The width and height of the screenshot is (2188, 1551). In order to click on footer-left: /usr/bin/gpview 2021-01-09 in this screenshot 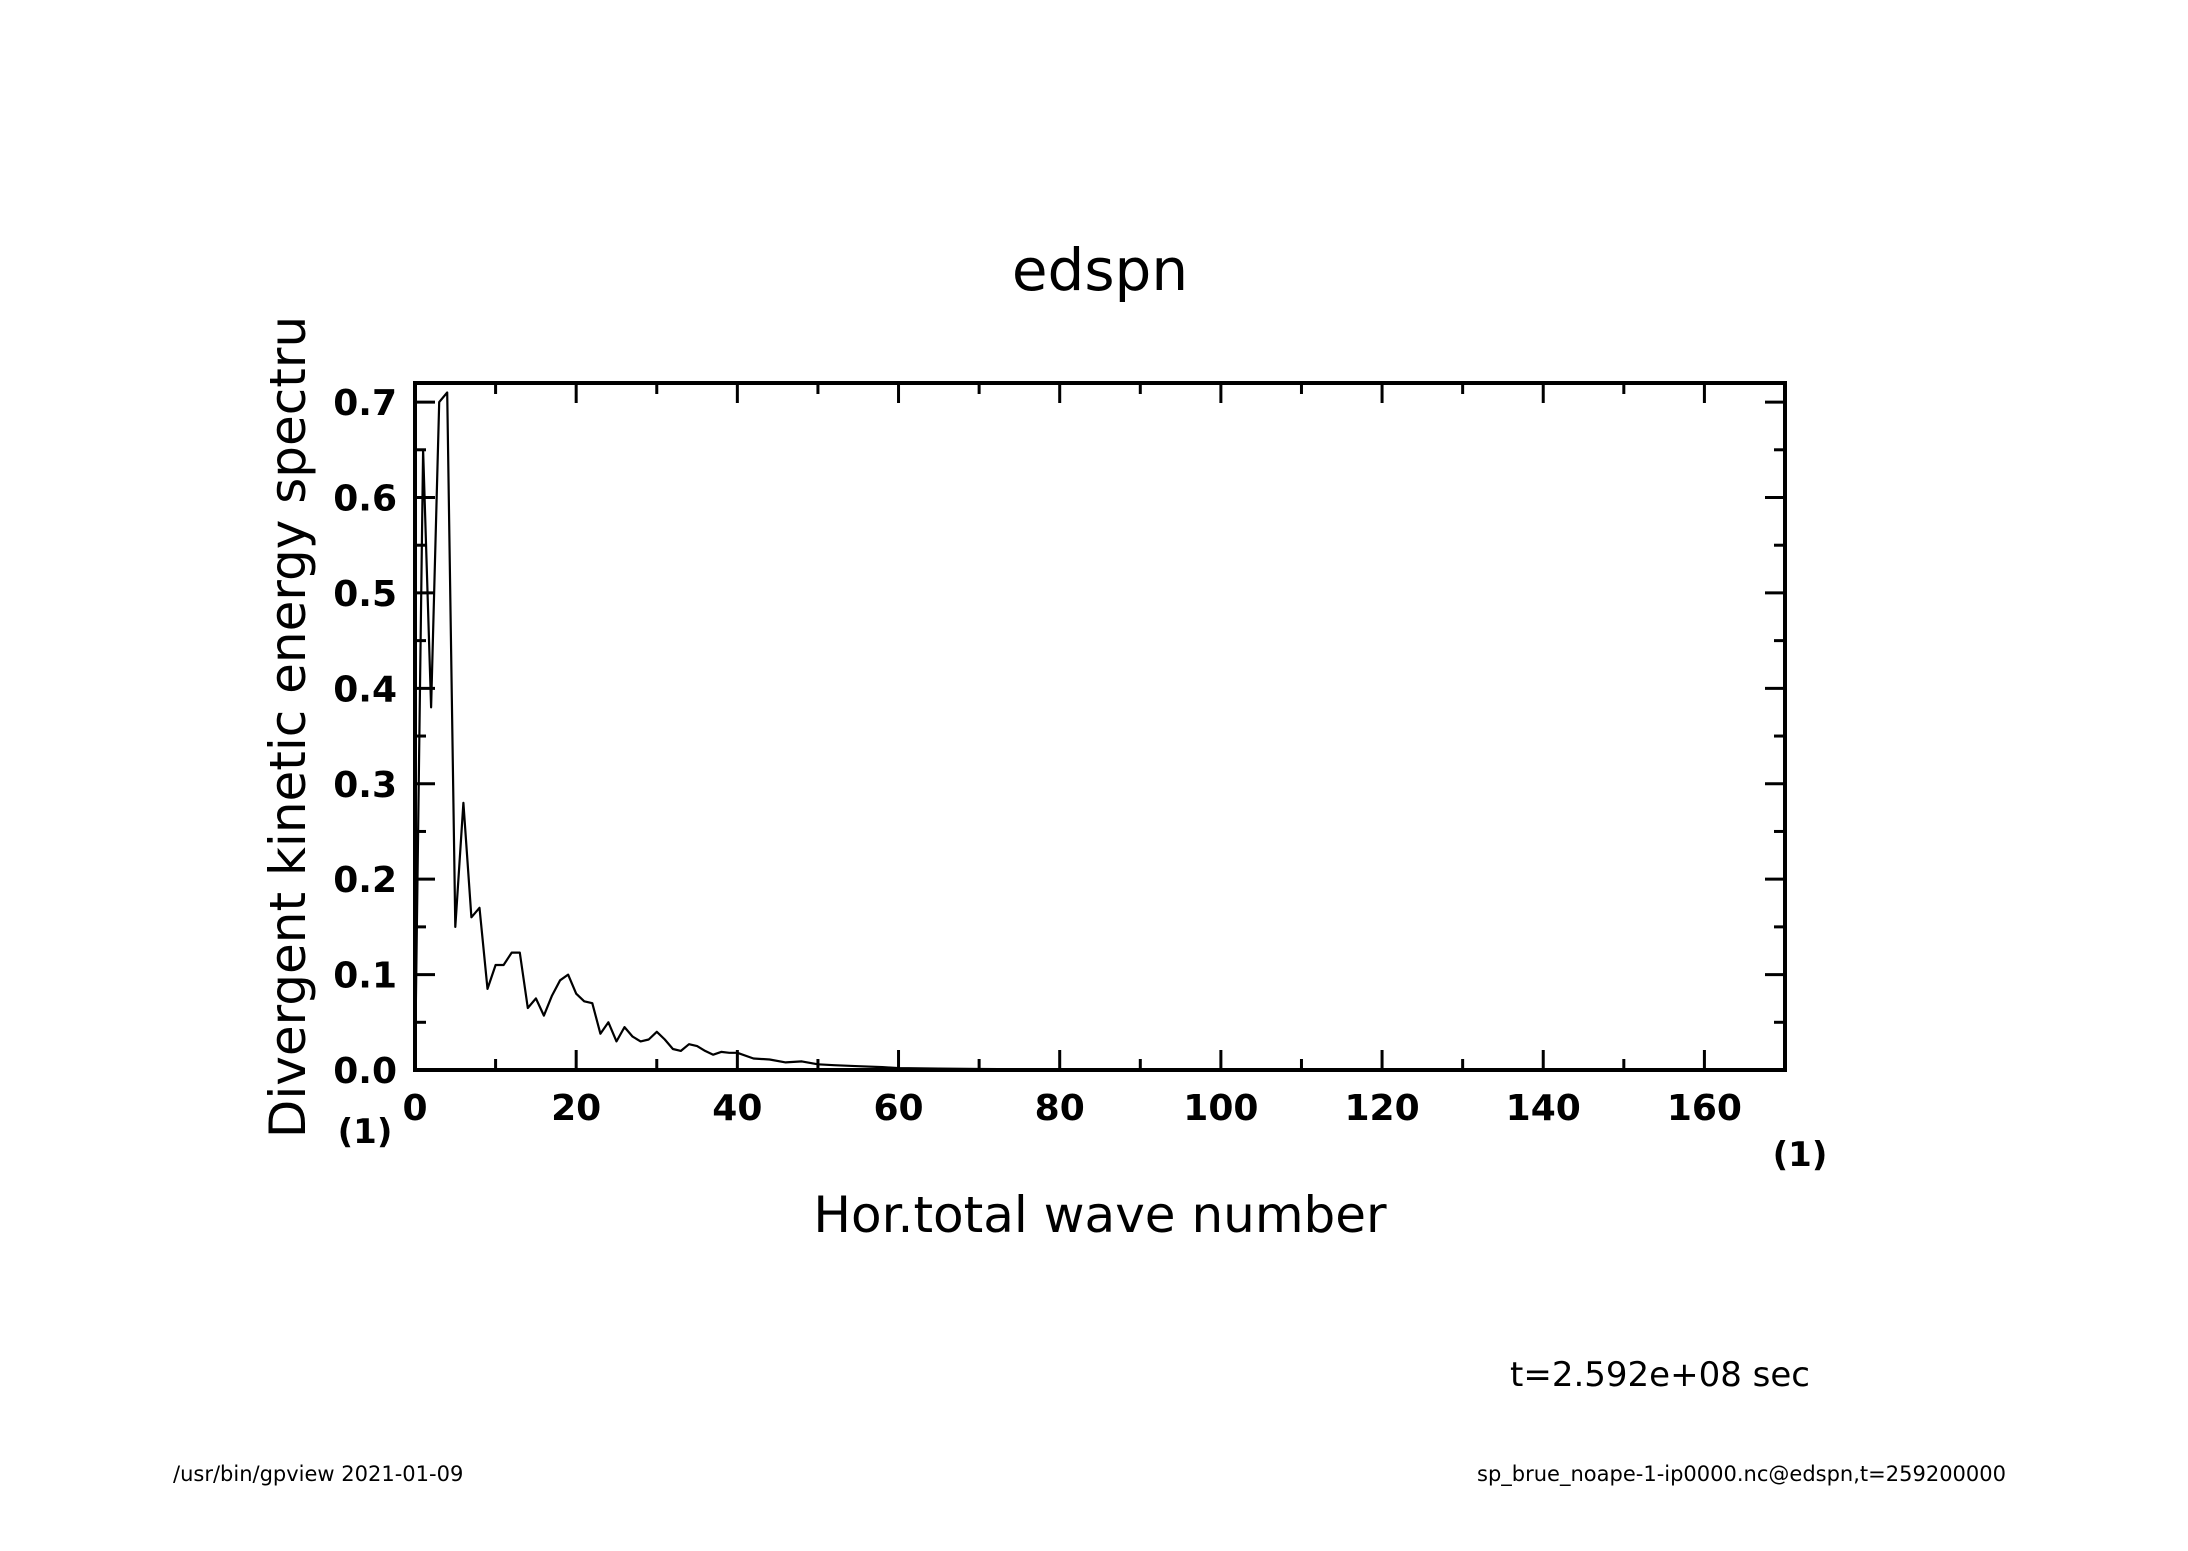, I will do `click(318, 1474)`.